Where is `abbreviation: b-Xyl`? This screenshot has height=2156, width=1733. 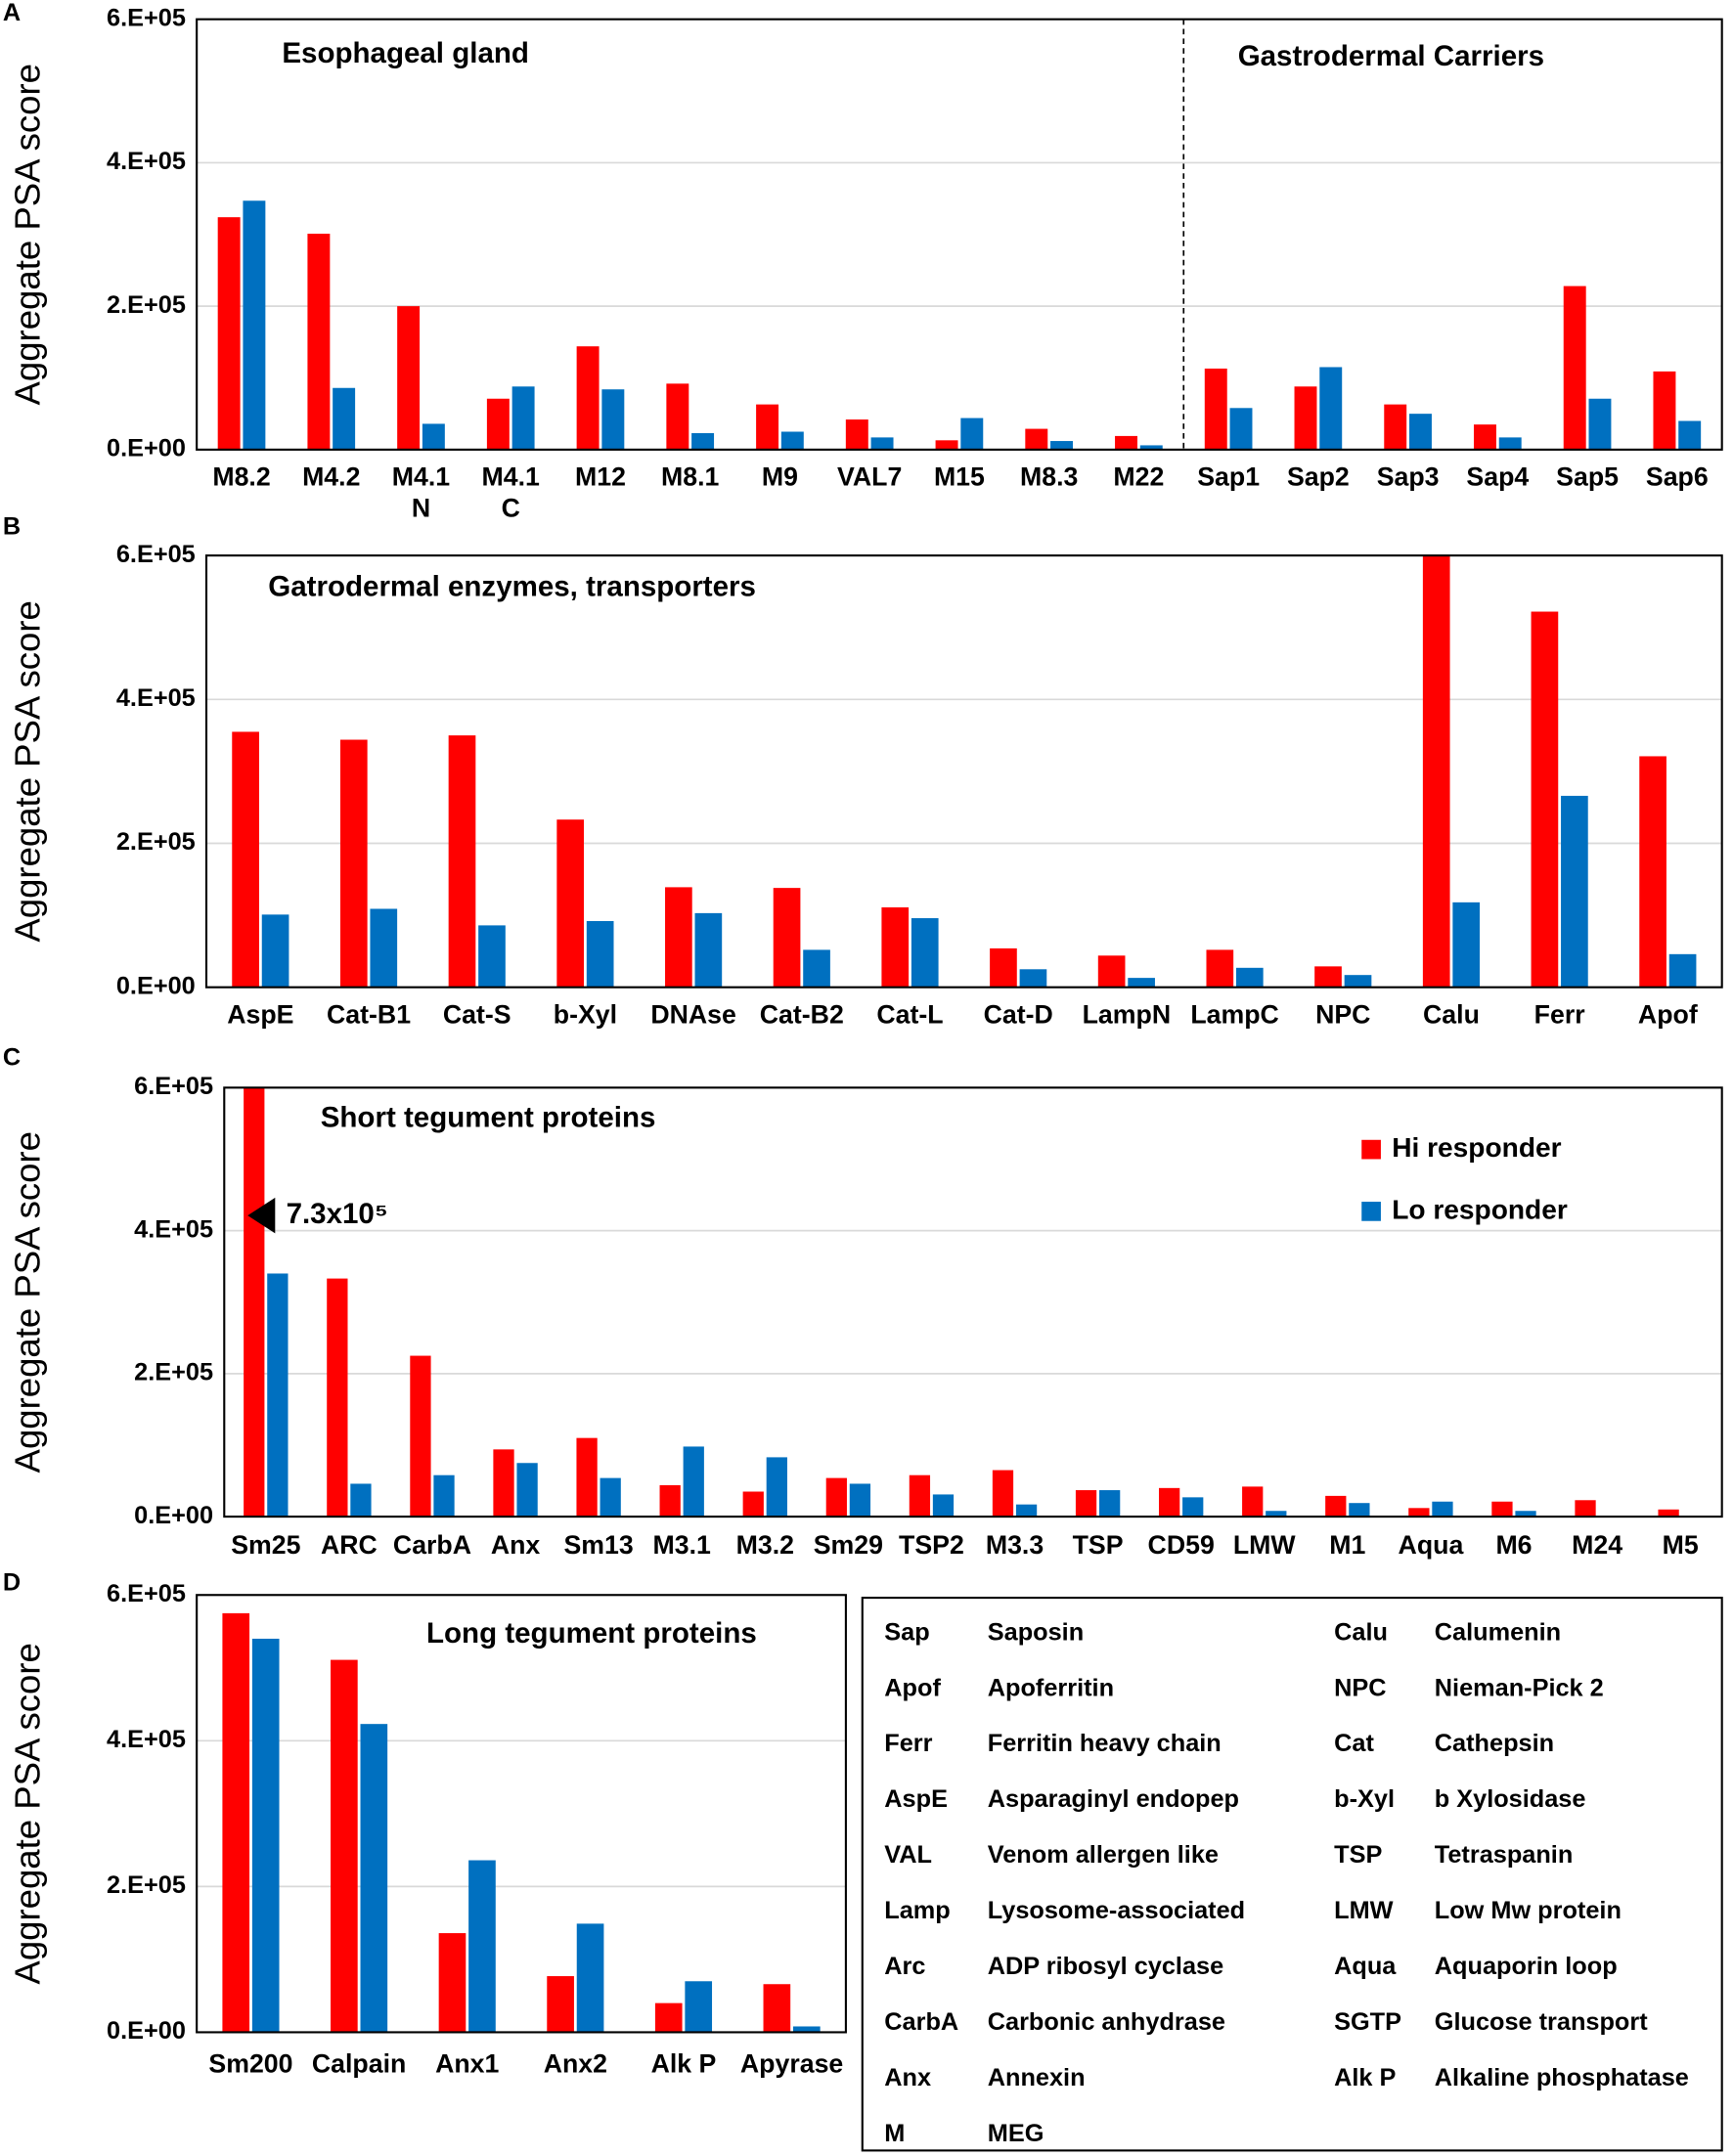 abbreviation: b-Xyl is located at coordinates (1365, 1799).